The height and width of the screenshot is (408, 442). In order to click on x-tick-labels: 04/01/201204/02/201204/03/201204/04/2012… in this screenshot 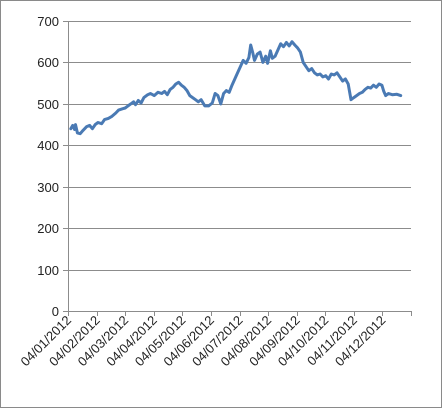, I will do `click(202, 341)`.